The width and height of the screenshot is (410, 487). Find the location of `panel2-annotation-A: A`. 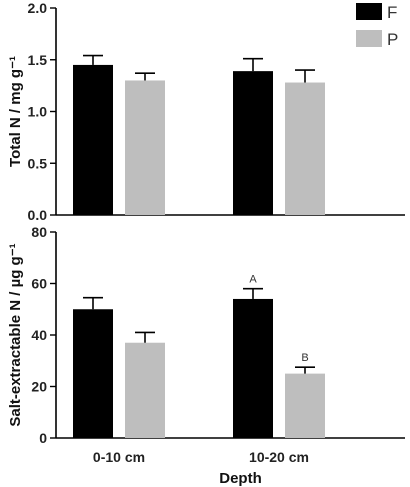

panel2-annotation-A: A is located at coordinates (253, 280).